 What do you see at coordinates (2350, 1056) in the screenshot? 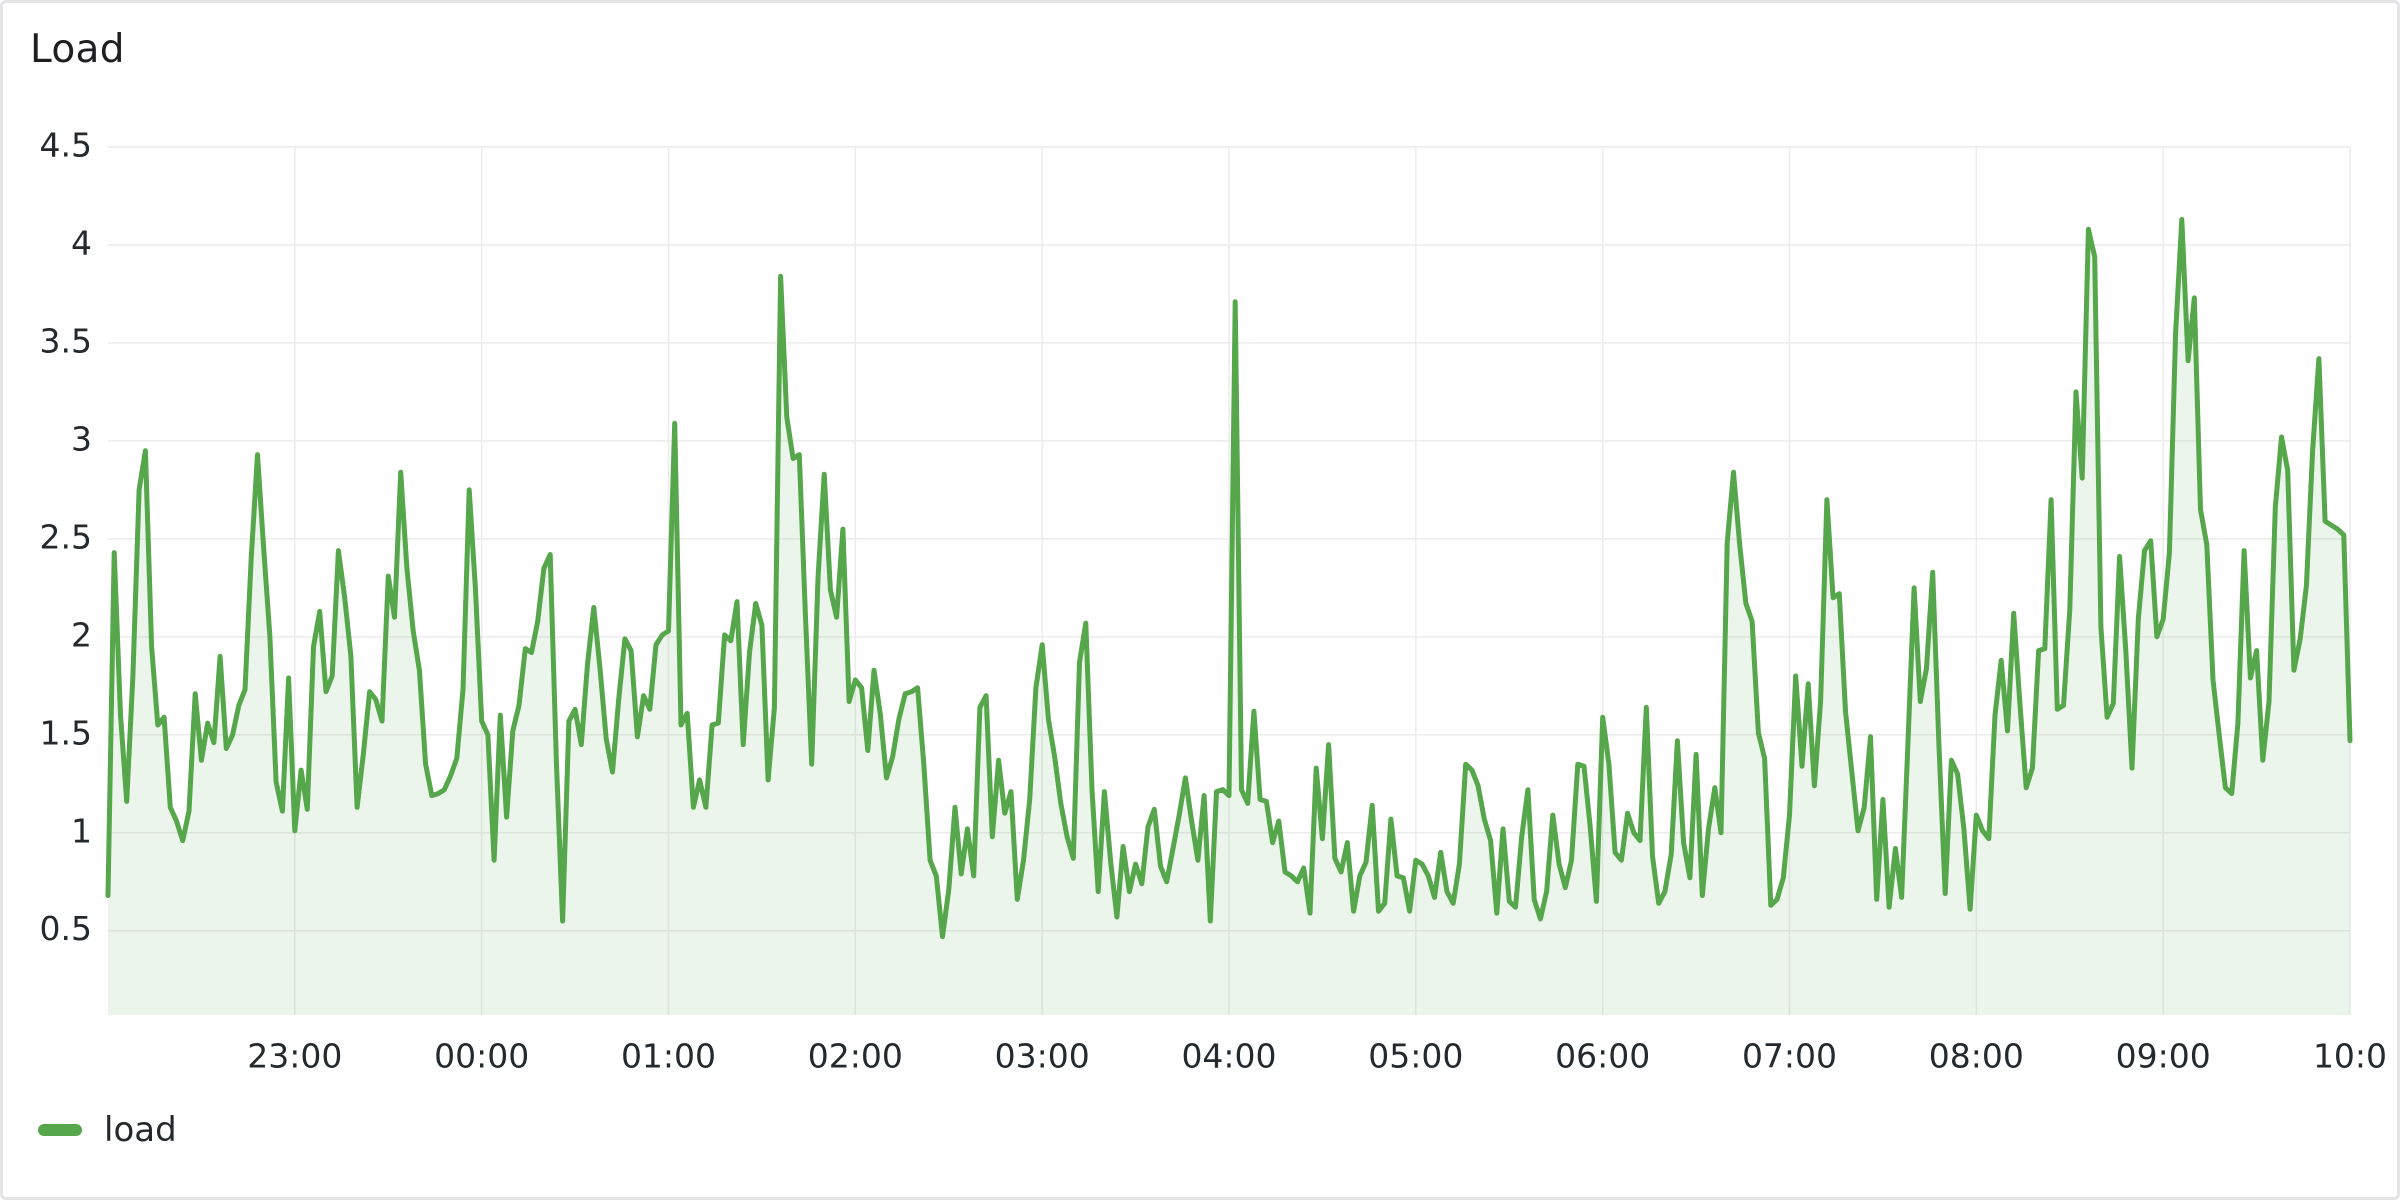
I see `x-tick-label: 10:0` at bounding box center [2350, 1056].